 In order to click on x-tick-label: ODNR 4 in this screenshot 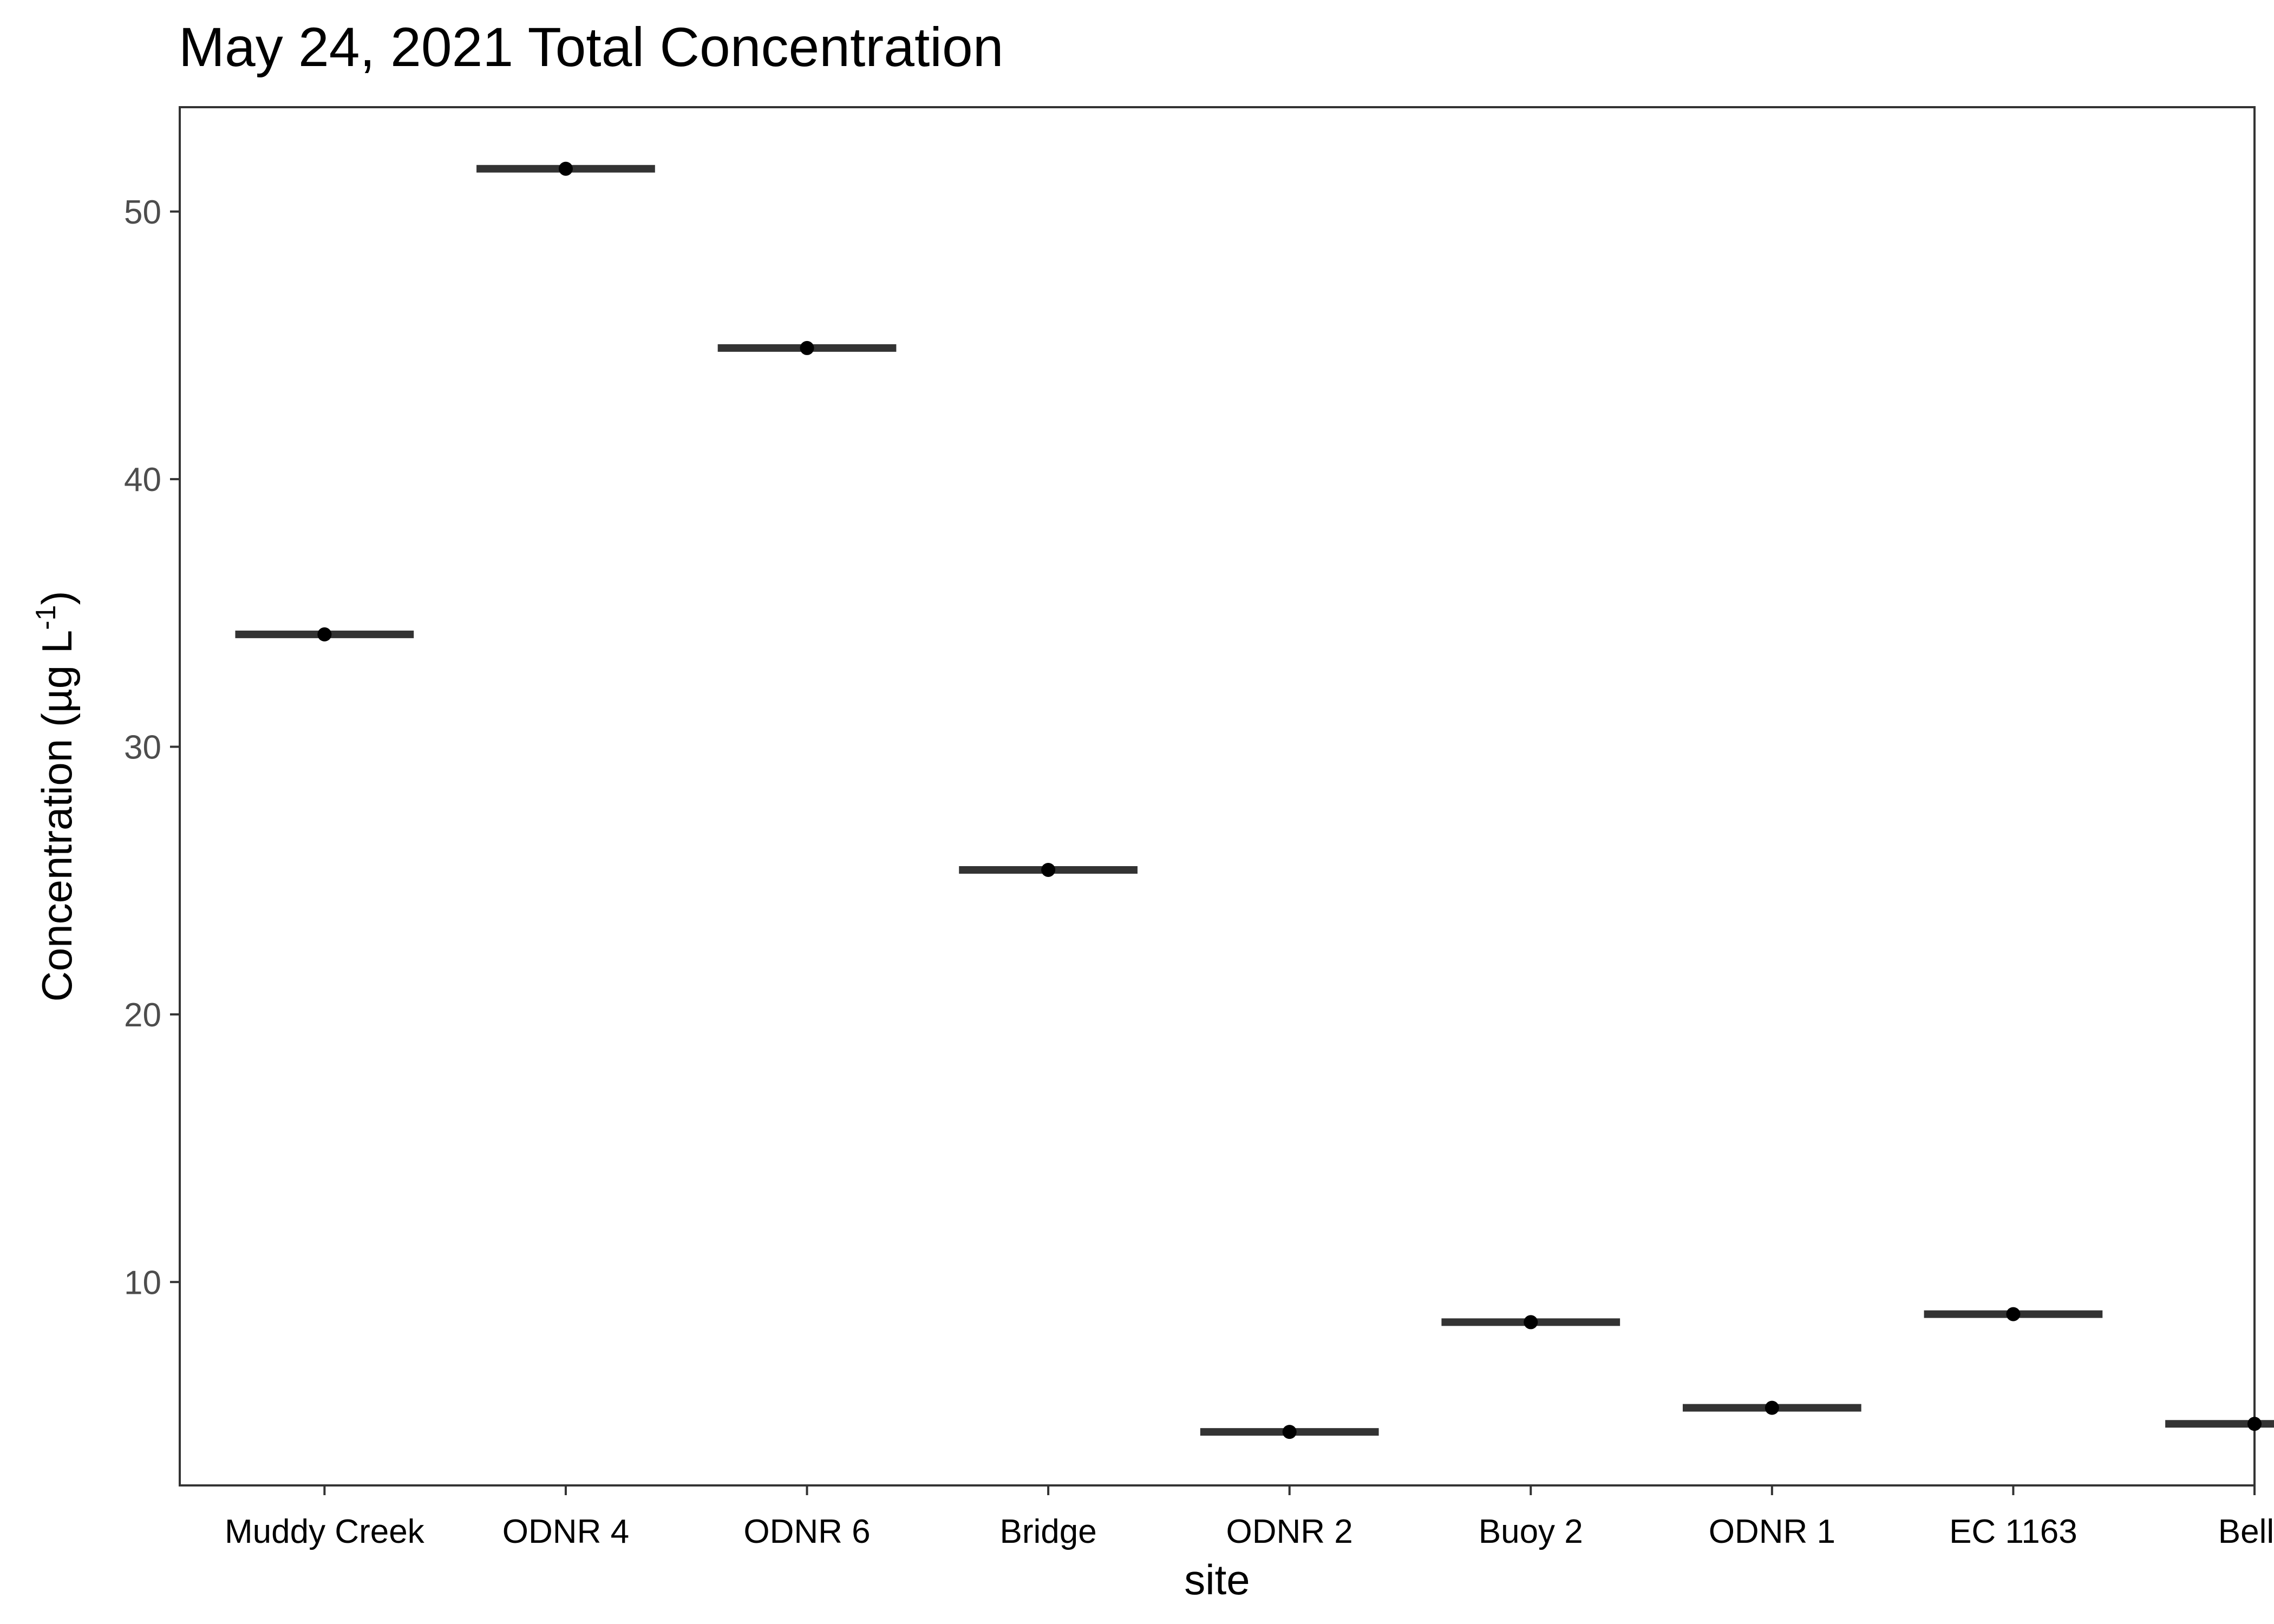, I will do `click(566, 1532)`.